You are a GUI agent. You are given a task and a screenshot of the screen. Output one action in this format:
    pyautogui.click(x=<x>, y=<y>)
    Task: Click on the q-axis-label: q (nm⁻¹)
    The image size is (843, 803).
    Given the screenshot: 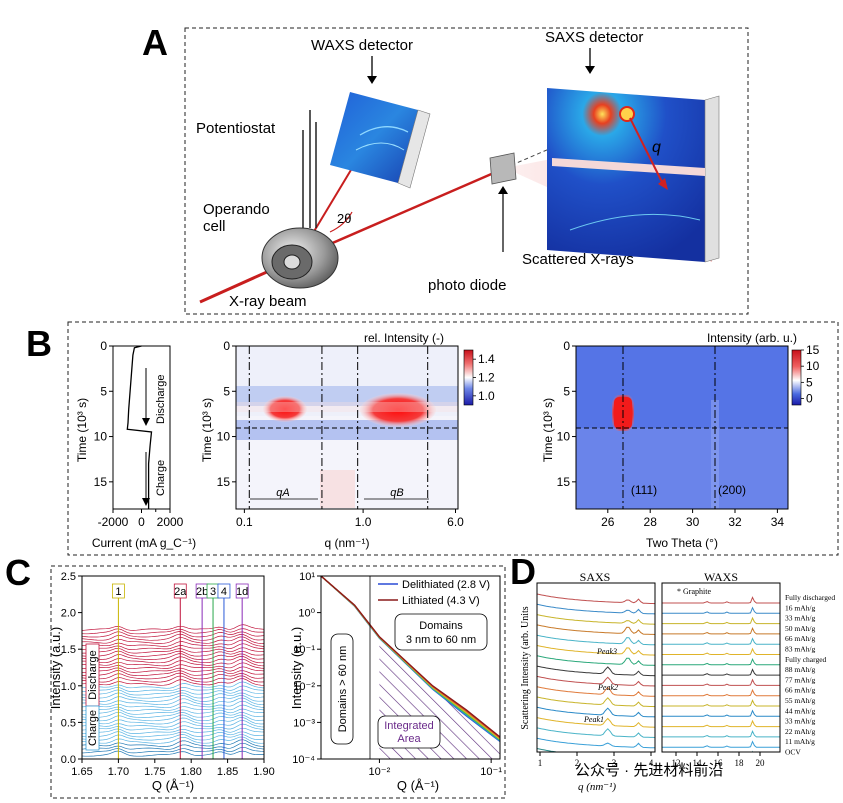 What is the action you would take?
    pyautogui.click(x=347, y=543)
    